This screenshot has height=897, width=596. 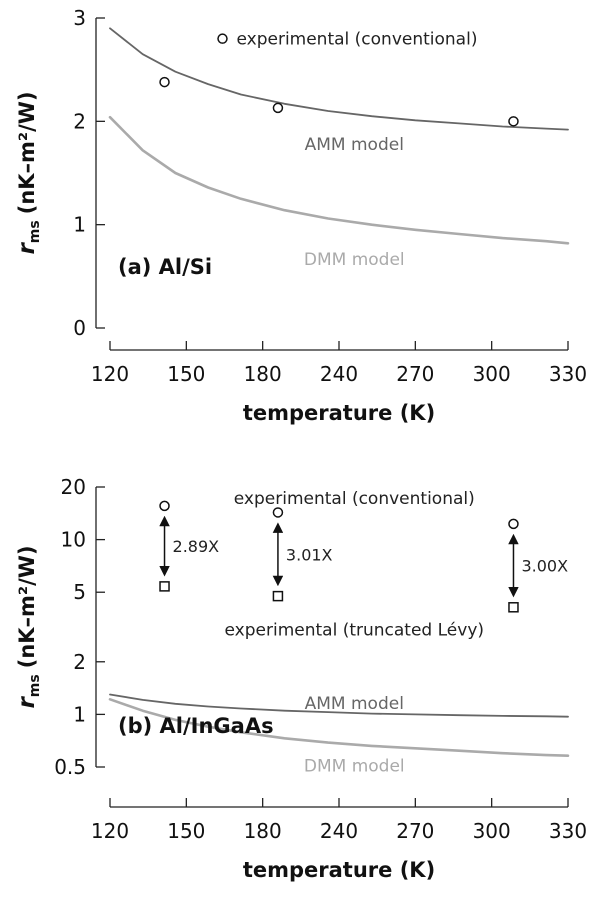 I want to click on p1-annotation: experimental (conventional), so click(x=354, y=499).